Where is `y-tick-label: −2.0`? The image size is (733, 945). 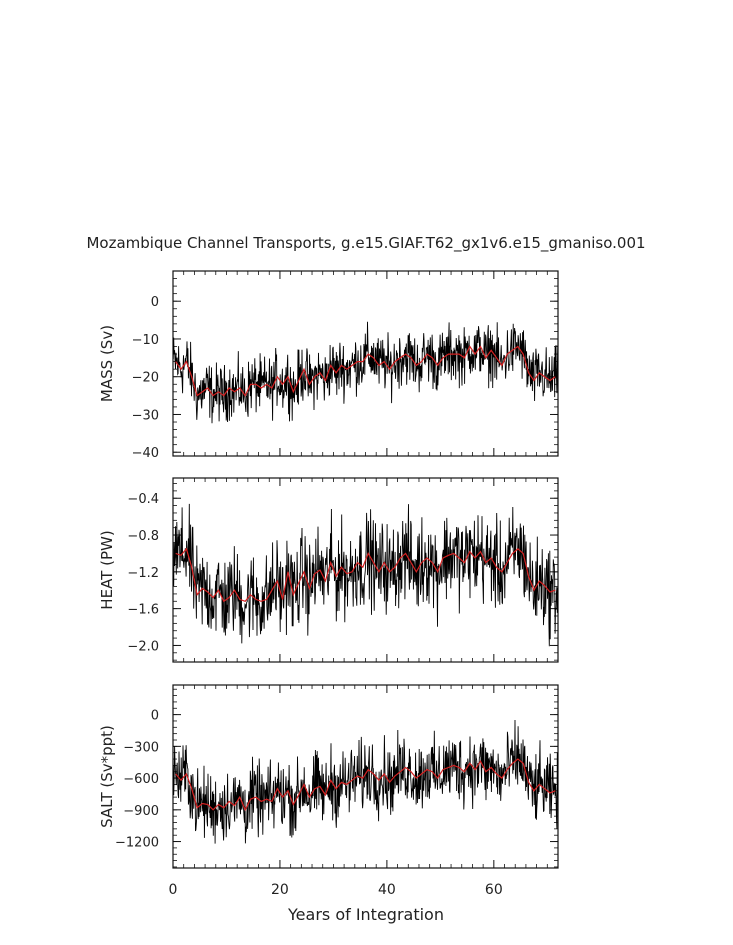
y-tick-label: −2.0 is located at coordinates (143, 646).